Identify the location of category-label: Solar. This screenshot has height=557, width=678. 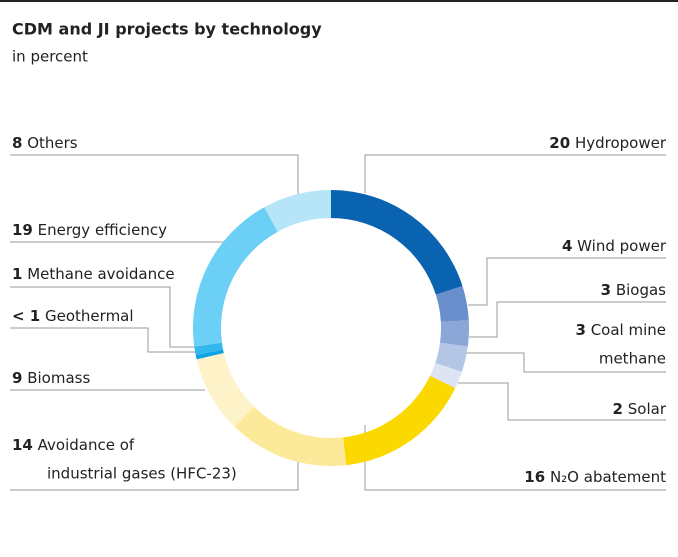
(647, 409).